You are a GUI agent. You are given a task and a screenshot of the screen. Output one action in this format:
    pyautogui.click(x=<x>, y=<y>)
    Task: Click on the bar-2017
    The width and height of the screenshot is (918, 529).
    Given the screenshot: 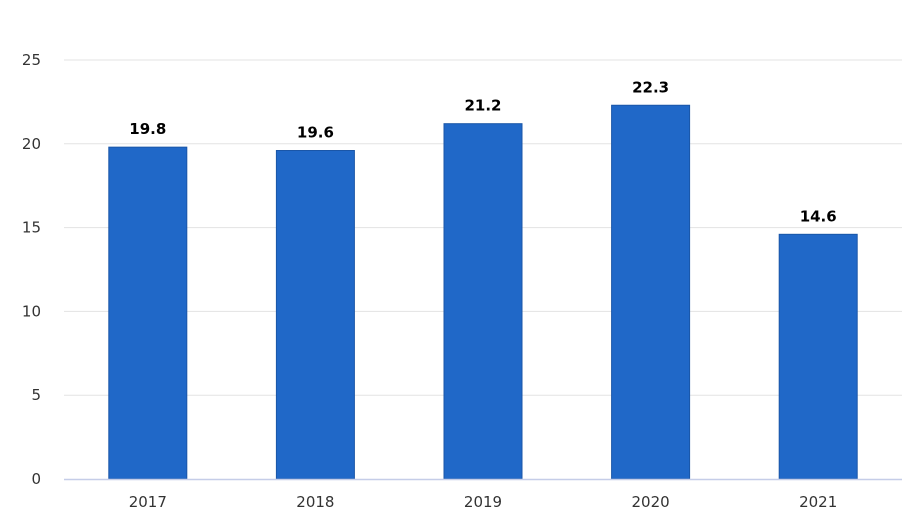 What is the action you would take?
    pyautogui.click(x=148, y=313)
    